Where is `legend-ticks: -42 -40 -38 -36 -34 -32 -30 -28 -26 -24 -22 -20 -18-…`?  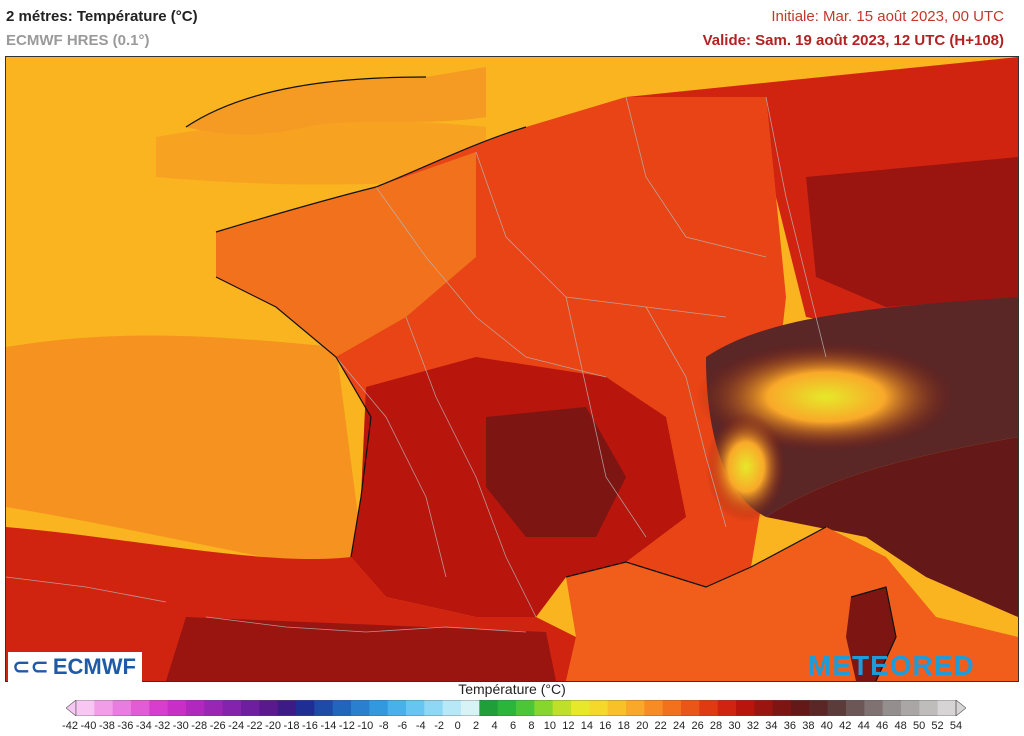 legend-ticks: -42 -40 -38 -36 -34 -32 -30 -28 -26 -24 -22 -20 -18-… is located at coordinates (512, 727).